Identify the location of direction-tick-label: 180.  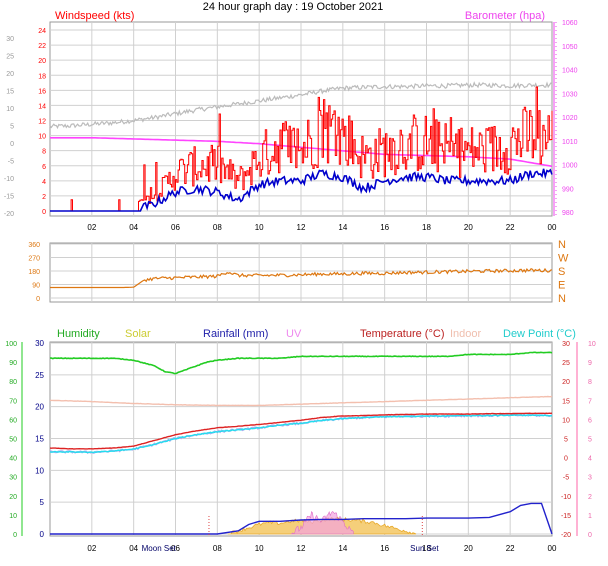
(34, 272).